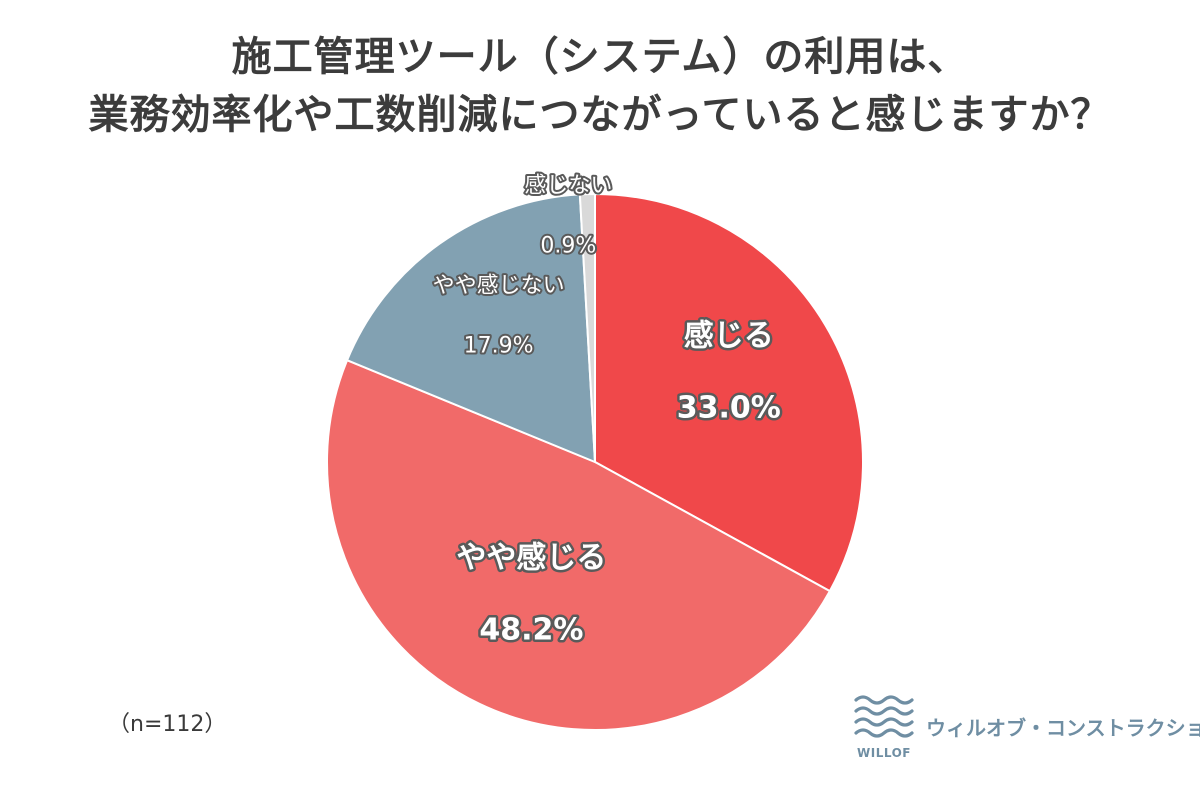 This screenshot has width=1200, height=798. Describe the element at coordinates (499, 346) in the screenshot. I see `slice-value-label-3: 17.9%` at that location.